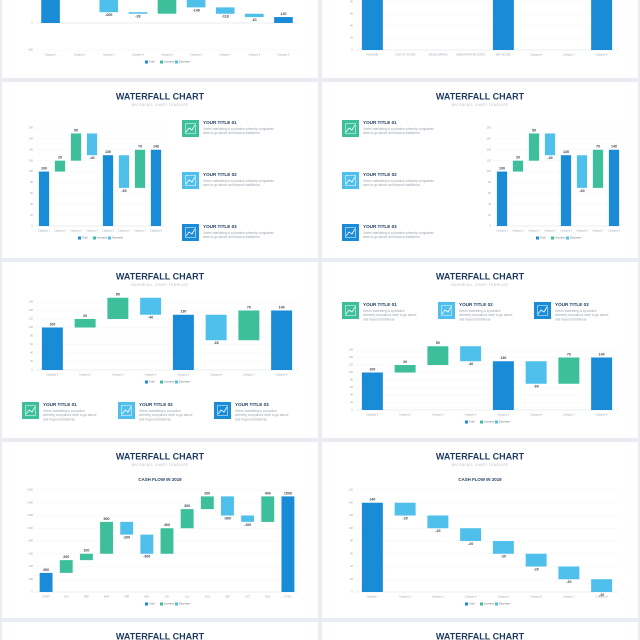 This screenshot has height=640, width=640. What do you see at coordinates (60, 158) in the screenshot?
I see `value-label: 20` at bounding box center [60, 158].